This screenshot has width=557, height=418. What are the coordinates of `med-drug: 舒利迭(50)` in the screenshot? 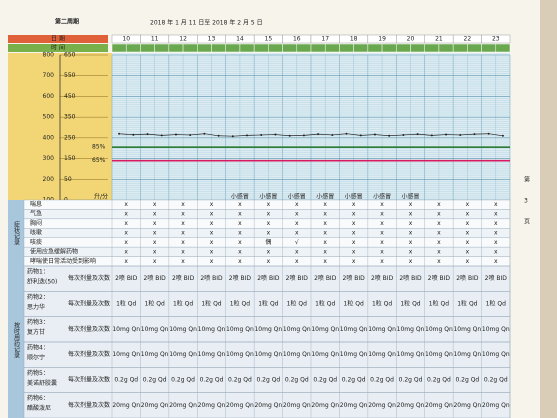 It's located at (42, 282).